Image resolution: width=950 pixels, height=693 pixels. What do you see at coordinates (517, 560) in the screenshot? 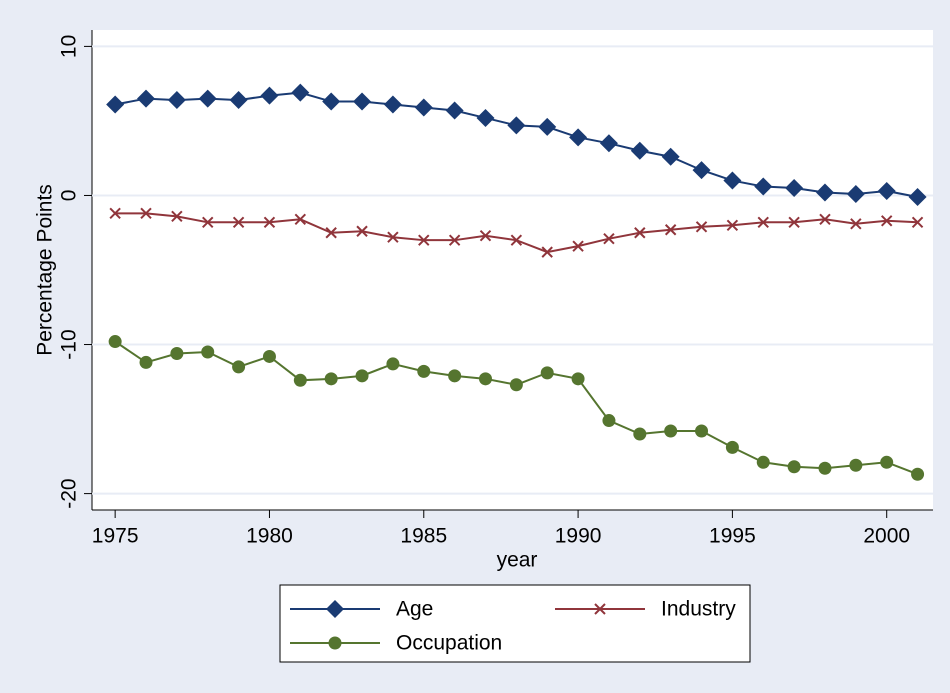
I see `x-axis-title: year` at bounding box center [517, 560].